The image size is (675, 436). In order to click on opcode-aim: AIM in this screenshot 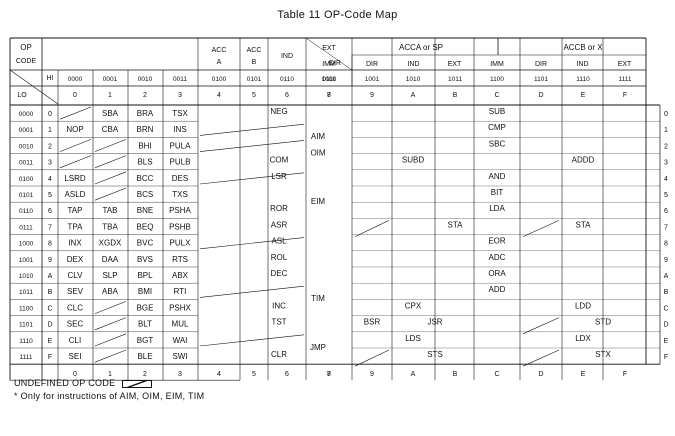, I will do `click(318, 136)`.